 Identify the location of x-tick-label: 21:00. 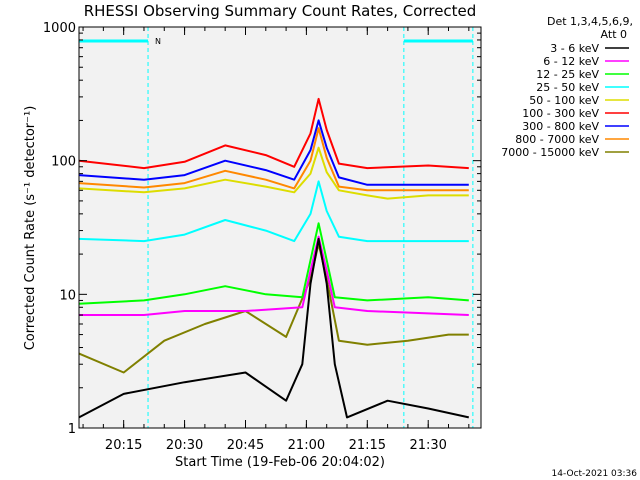
(306, 445).